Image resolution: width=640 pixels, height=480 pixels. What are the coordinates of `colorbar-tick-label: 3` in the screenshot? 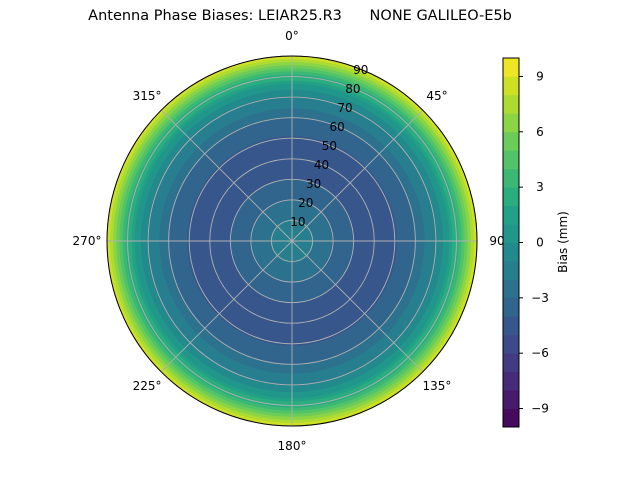 It's located at (540, 187).